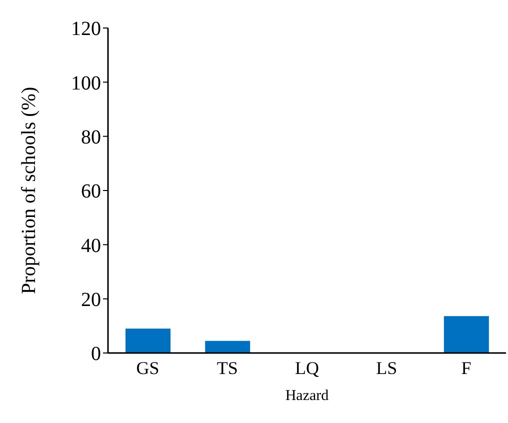 The image size is (508, 423). What do you see at coordinates (86, 83) in the screenshot?
I see `y-tick-label: 100` at bounding box center [86, 83].